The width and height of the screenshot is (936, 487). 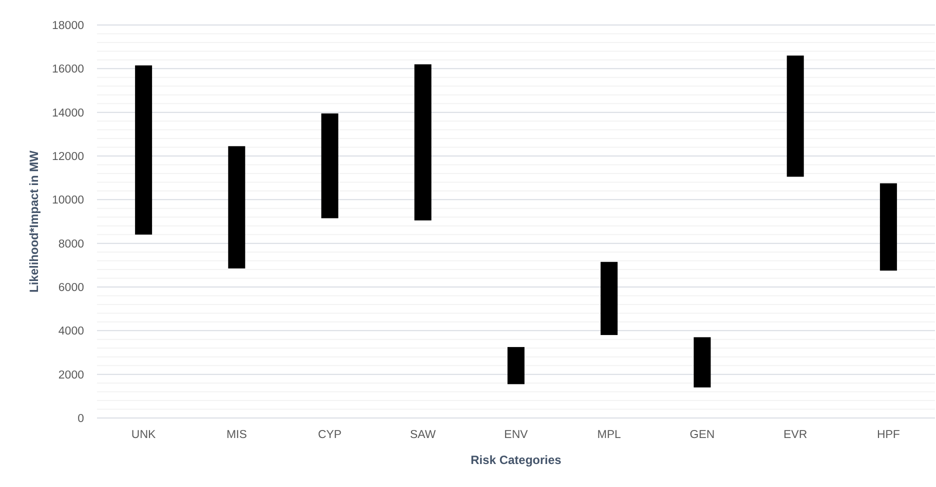 What do you see at coordinates (81, 419) in the screenshot?
I see `y-tick-label: 0` at bounding box center [81, 419].